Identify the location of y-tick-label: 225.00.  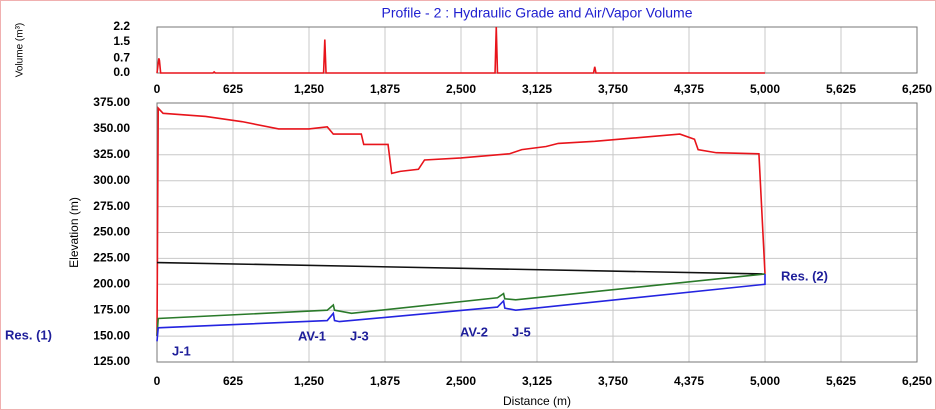
(111, 258).